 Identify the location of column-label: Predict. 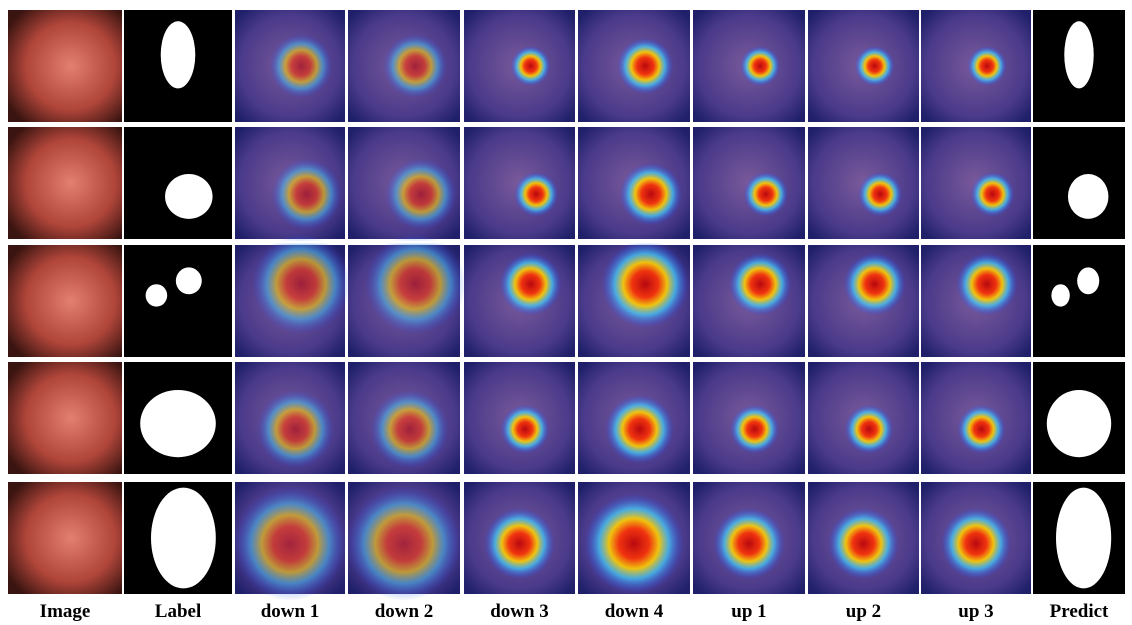
(1079, 611).